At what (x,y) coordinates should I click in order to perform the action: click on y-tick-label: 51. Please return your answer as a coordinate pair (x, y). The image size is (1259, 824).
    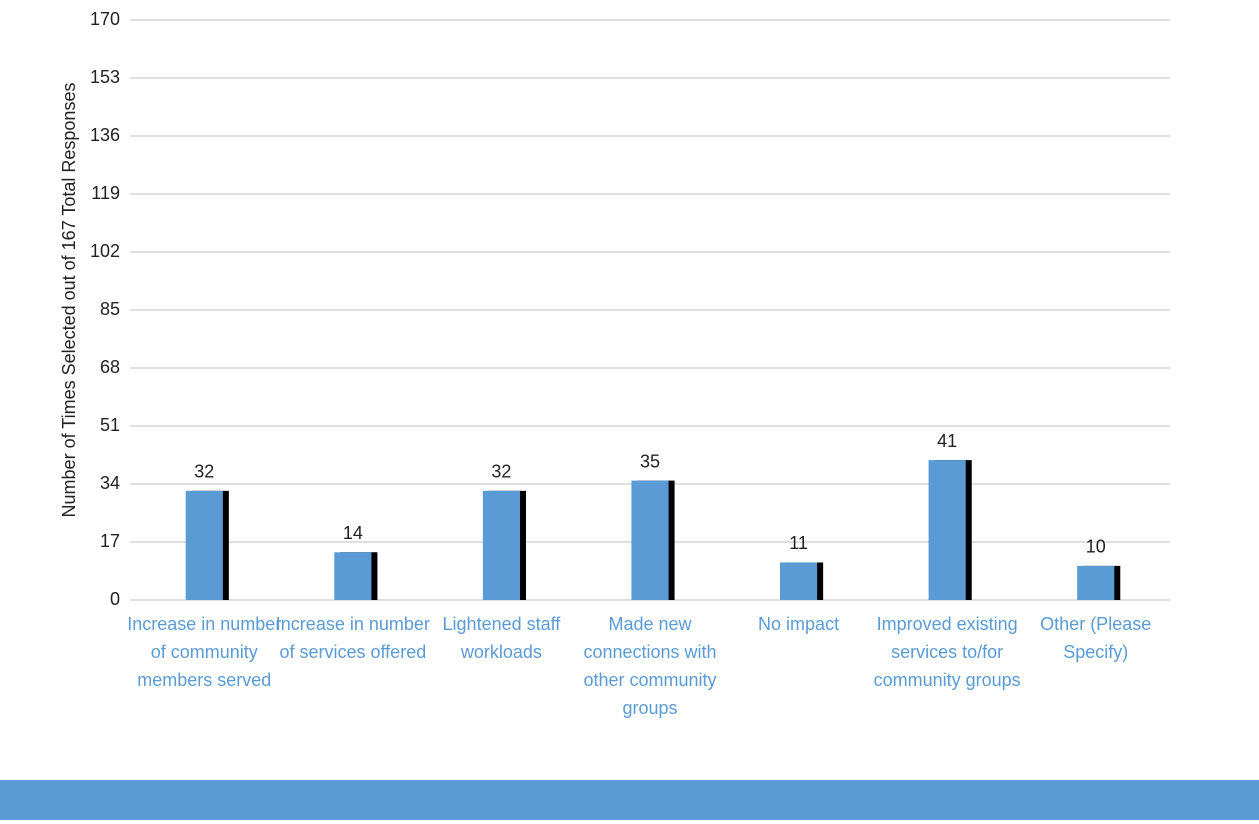
    Looking at the image, I should click on (110, 425).